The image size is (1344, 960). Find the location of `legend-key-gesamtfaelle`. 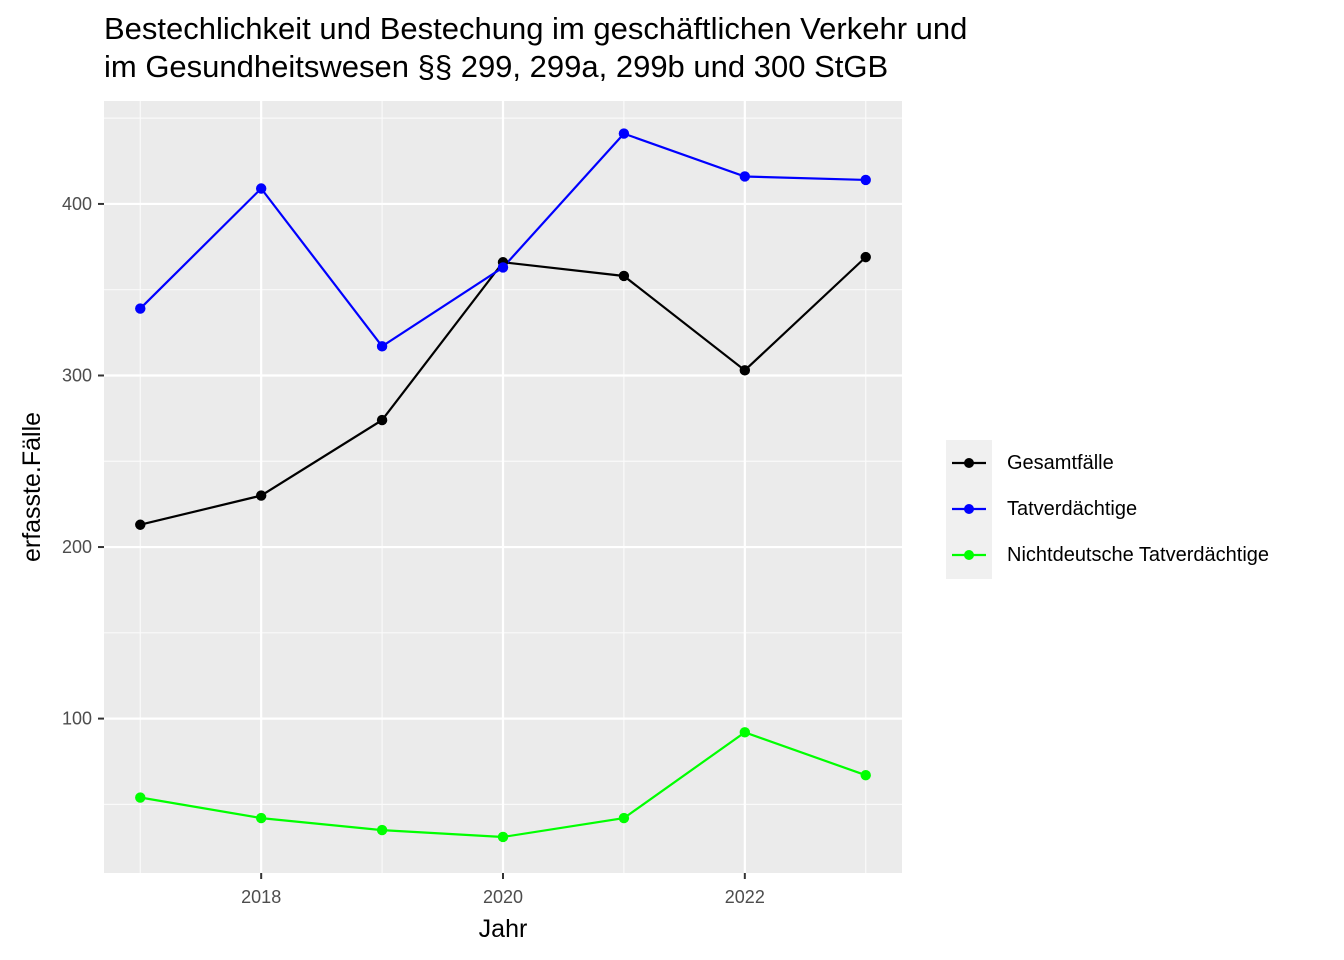

legend-key-gesamtfaelle is located at coordinates (969, 463).